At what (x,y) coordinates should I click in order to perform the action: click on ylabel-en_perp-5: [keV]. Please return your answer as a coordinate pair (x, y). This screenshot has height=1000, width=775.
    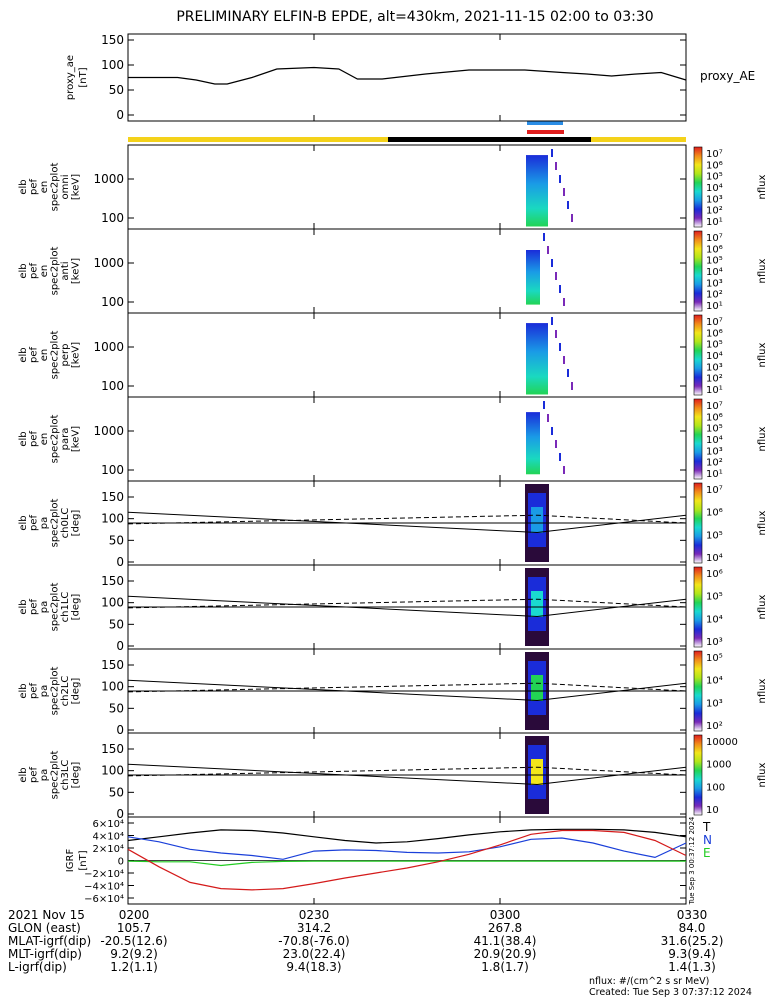
    Looking at the image, I should click on (76, 355).